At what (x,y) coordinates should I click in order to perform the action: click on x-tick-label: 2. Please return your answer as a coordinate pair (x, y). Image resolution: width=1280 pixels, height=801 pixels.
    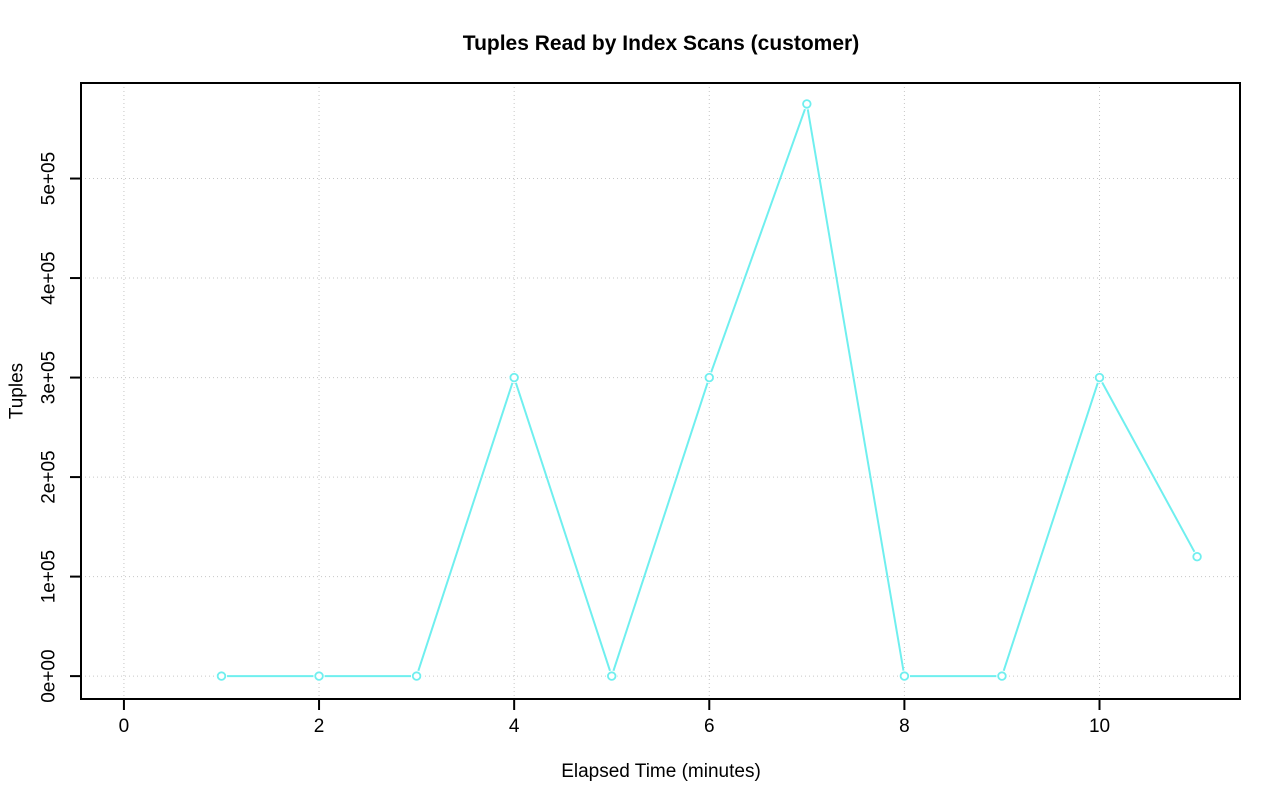
    Looking at the image, I should click on (319, 726).